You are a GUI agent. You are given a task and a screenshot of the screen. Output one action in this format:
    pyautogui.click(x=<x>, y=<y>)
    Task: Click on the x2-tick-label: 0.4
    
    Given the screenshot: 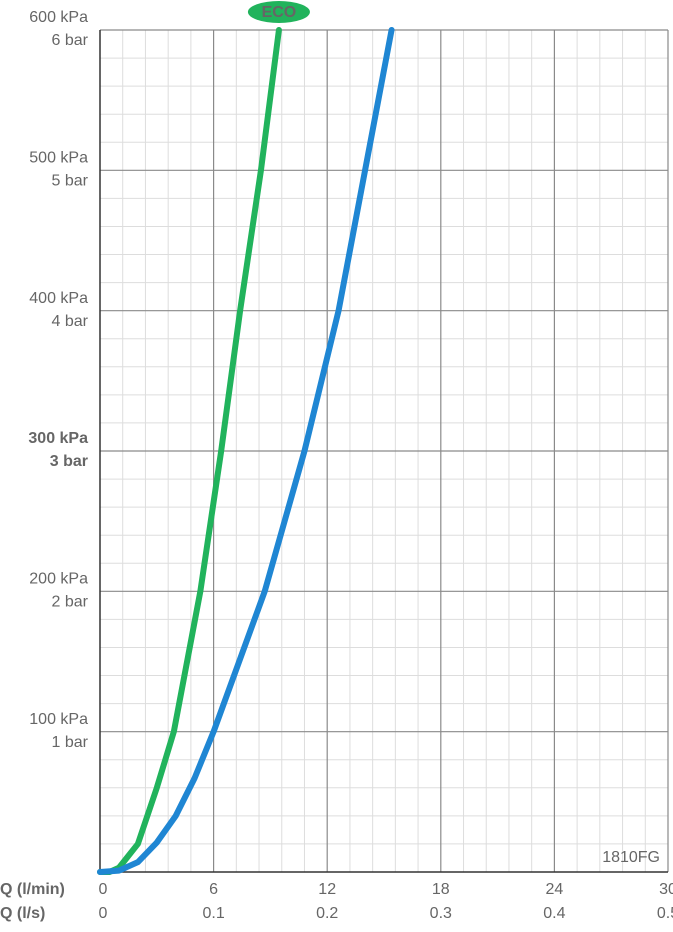 What is the action you would take?
    pyautogui.click(x=554, y=913)
    